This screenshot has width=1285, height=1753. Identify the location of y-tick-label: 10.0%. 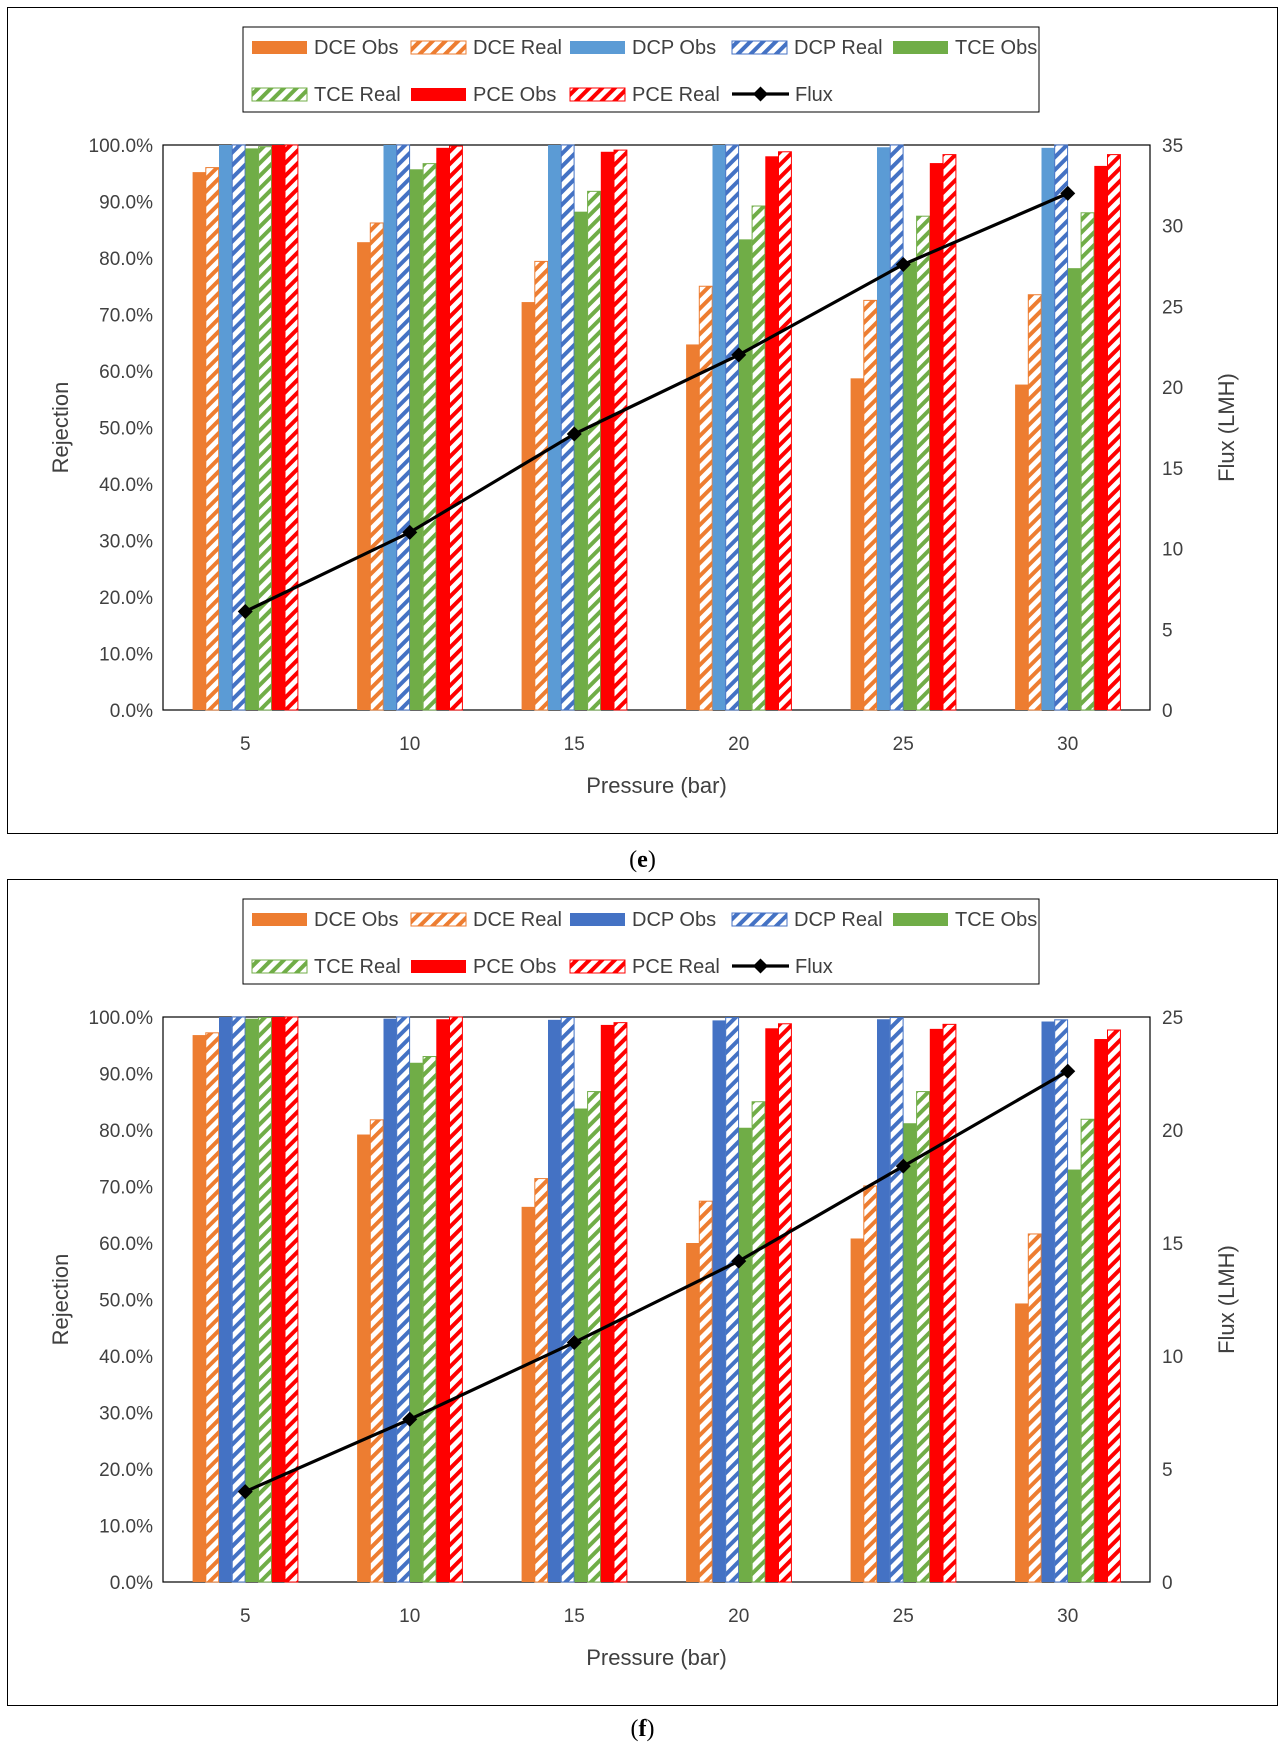
(126, 1527).